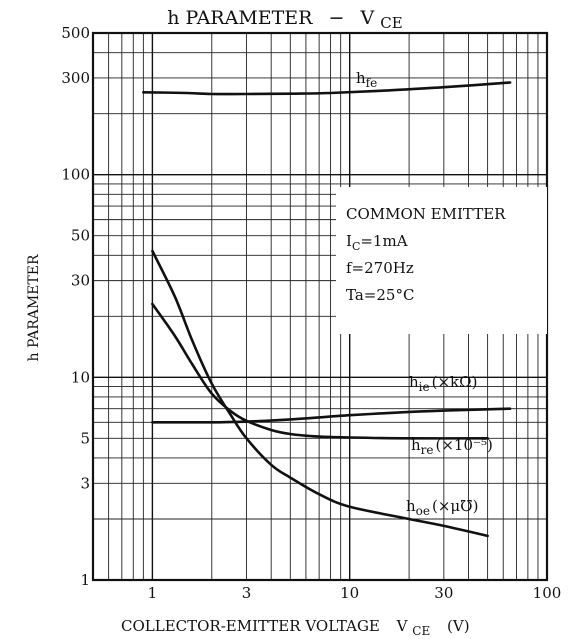 The image size is (571, 639). What do you see at coordinates (80, 281) in the screenshot?
I see `y-tick-label: 30` at bounding box center [80, 281].